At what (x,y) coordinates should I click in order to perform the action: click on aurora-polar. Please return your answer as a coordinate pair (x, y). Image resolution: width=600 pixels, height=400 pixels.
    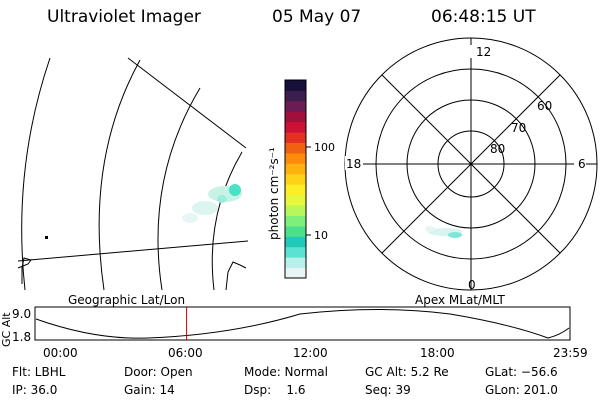
    Looking at the image, I should click on (443, 232).